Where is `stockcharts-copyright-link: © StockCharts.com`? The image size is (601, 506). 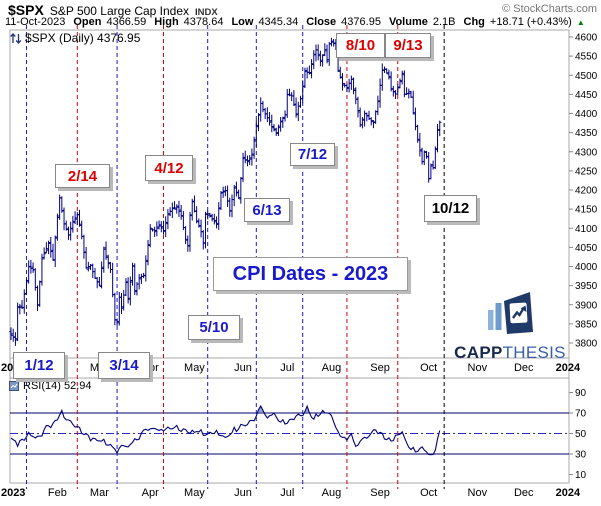 stockcharts-copyright-link: © StockCharts.com is located at coordinates (549, 9).